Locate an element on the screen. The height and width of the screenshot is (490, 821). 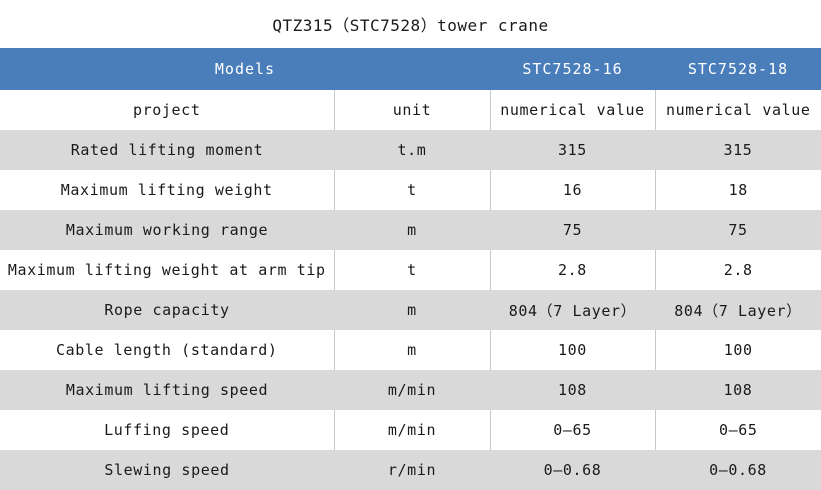
row-value-2: 18 is located at coordinates (737, 190).